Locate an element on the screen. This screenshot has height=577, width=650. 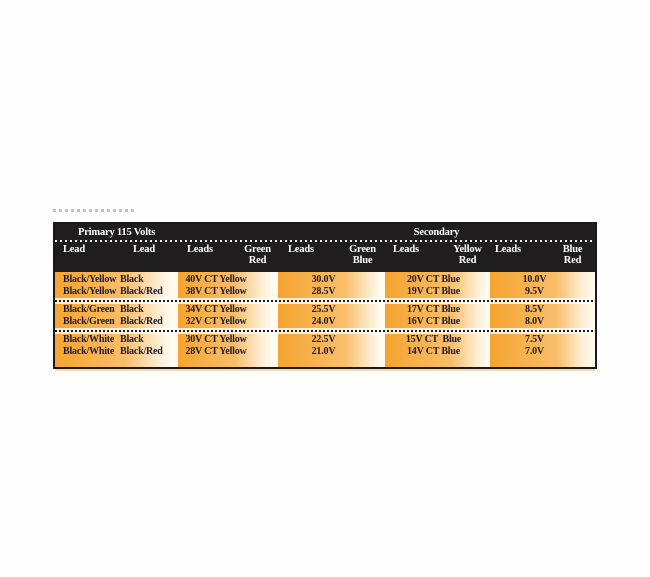
col-header-blue-red-line1: Blue is located at coordinates (572, 249).